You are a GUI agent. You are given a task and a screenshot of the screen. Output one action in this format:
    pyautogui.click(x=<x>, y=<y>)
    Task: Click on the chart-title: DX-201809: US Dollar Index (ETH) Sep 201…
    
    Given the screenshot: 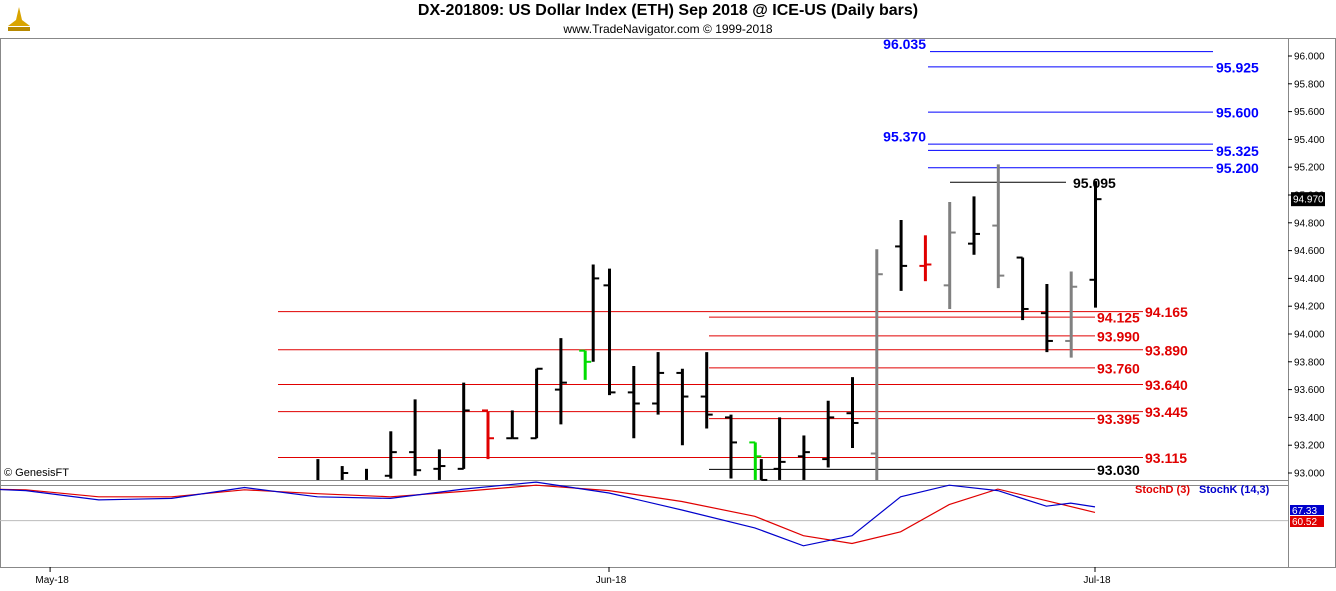 What is the action you would take?
    pyautogui.click(x=668, y=10)
    